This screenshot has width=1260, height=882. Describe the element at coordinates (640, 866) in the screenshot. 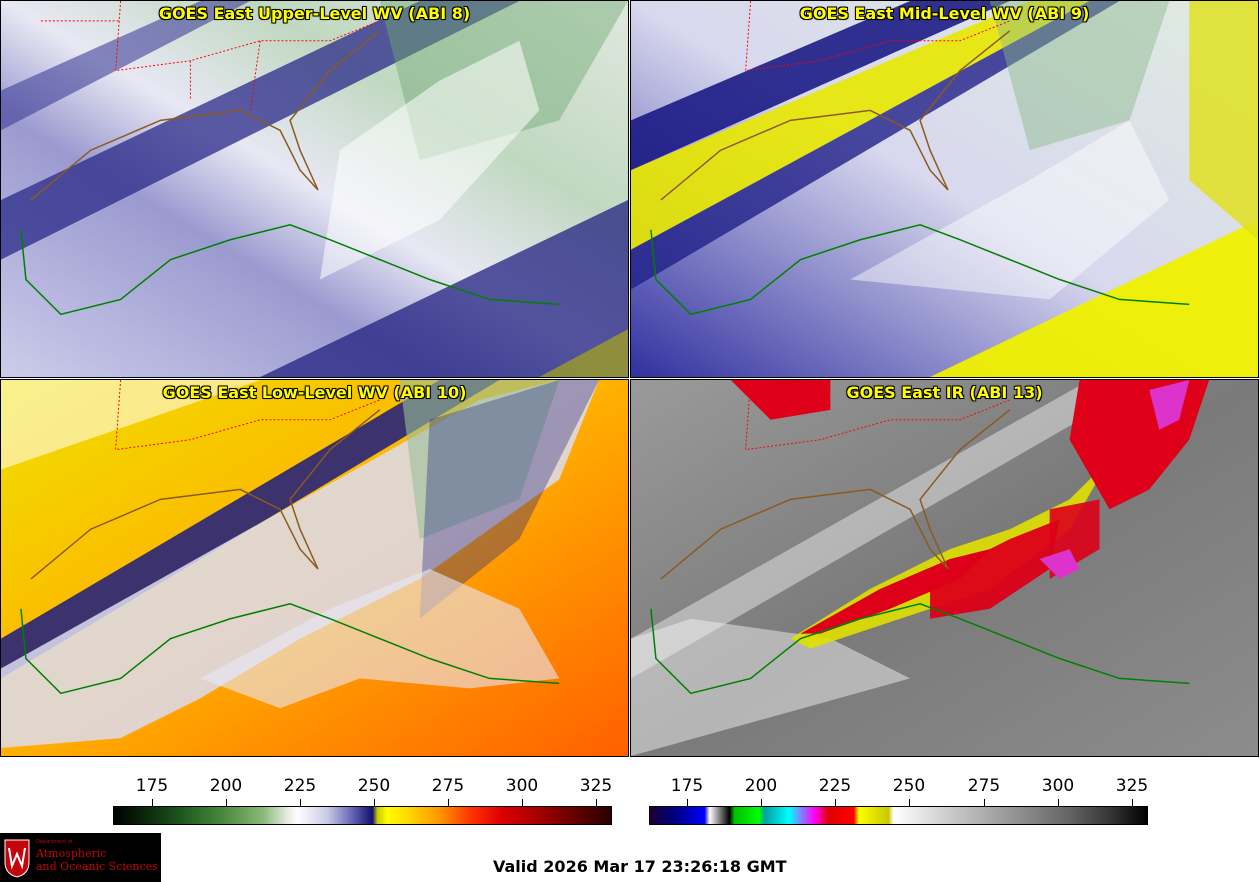

I see `valid-time-label: Valid 2026 Mar 17 23:26:18 GMT` at that location.